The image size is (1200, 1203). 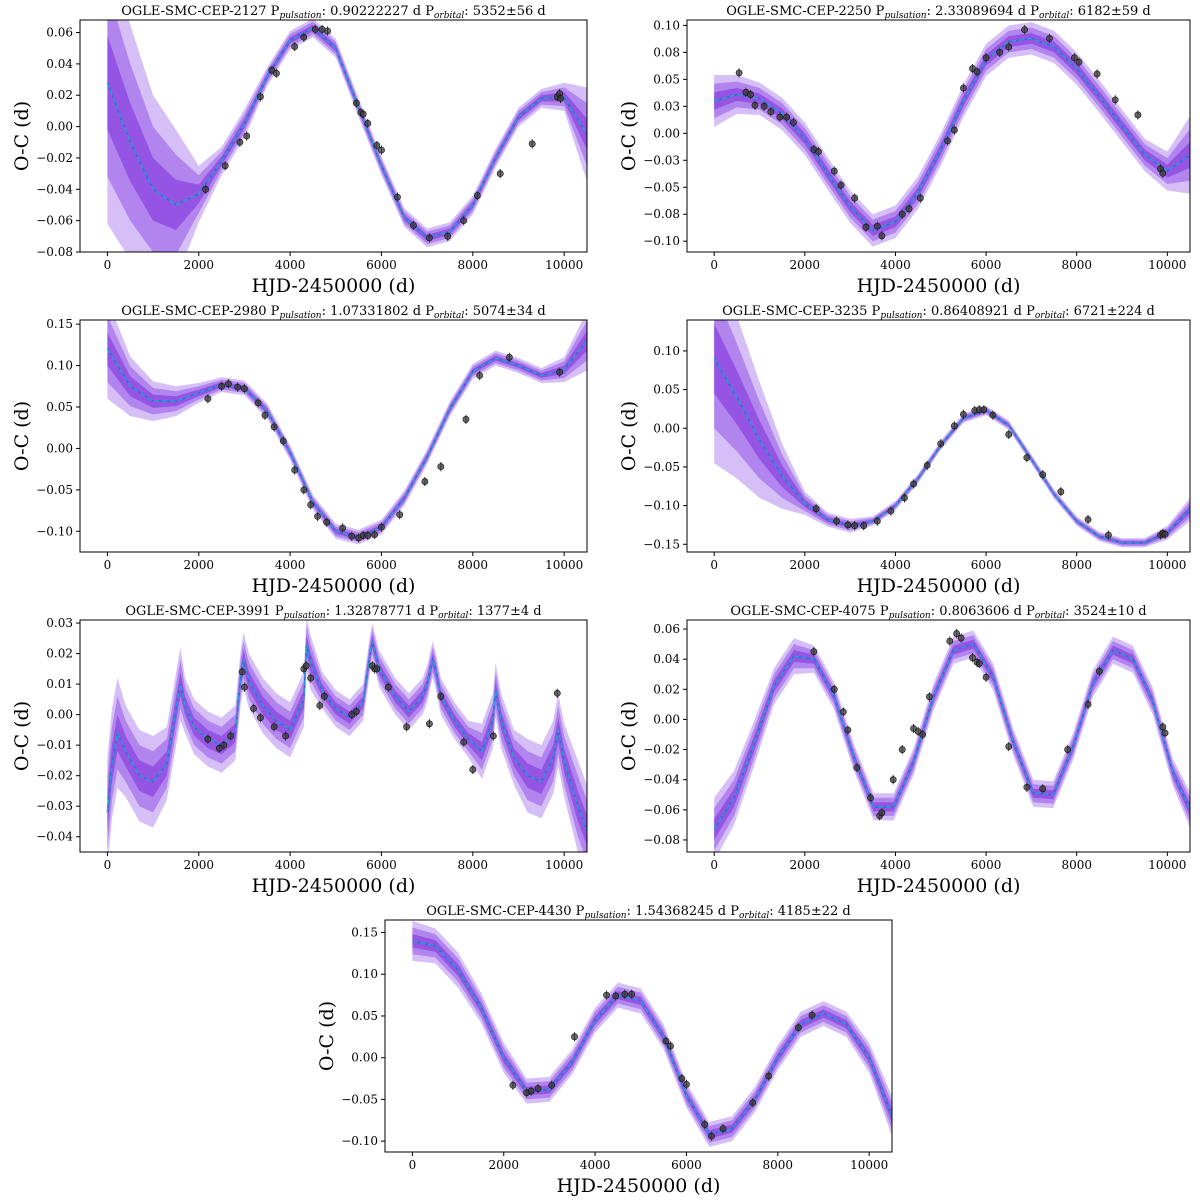 What do you see at coordinates (327, 1036) in the screenshot?
I see `y-axis-label: O-C (d)` at bounding box center [327, 1036].